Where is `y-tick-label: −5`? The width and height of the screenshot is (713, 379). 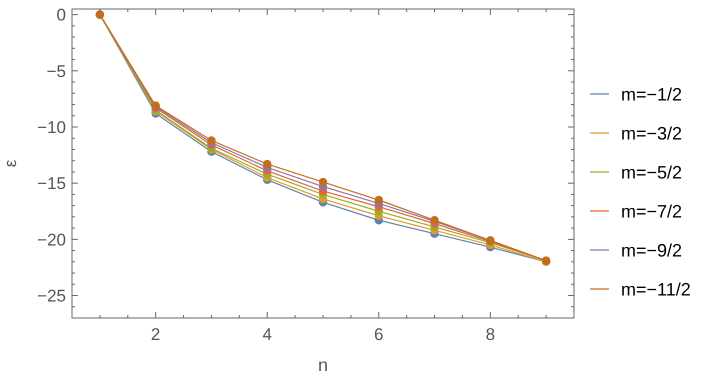 y-tick-label: −5 is located at coordinates (56, 71).